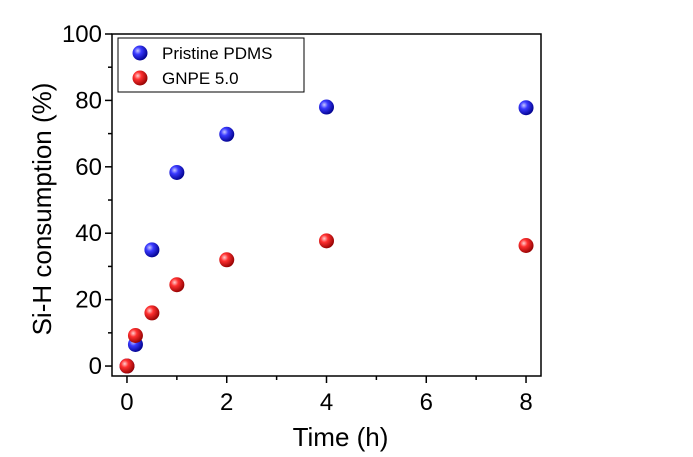  What do you see at coordinates (326, 402) in the screenshot?
I see `x-tick-label: 4` at bounding box center [326, 402].